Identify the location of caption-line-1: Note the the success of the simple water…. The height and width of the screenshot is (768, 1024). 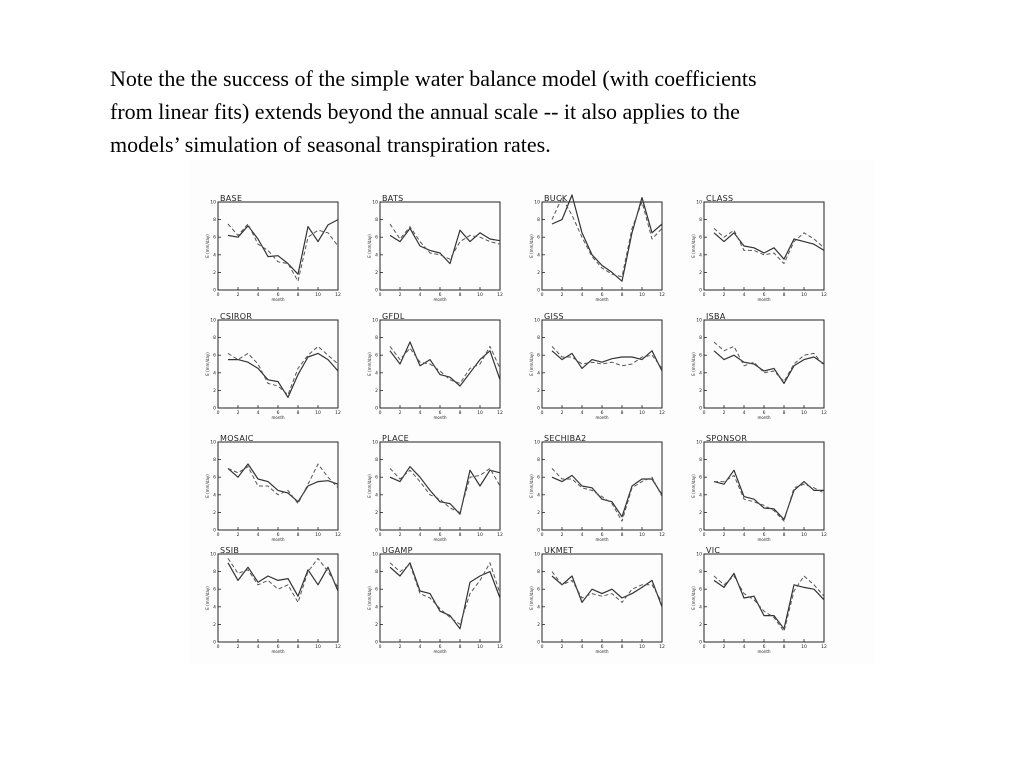
(433, 78).